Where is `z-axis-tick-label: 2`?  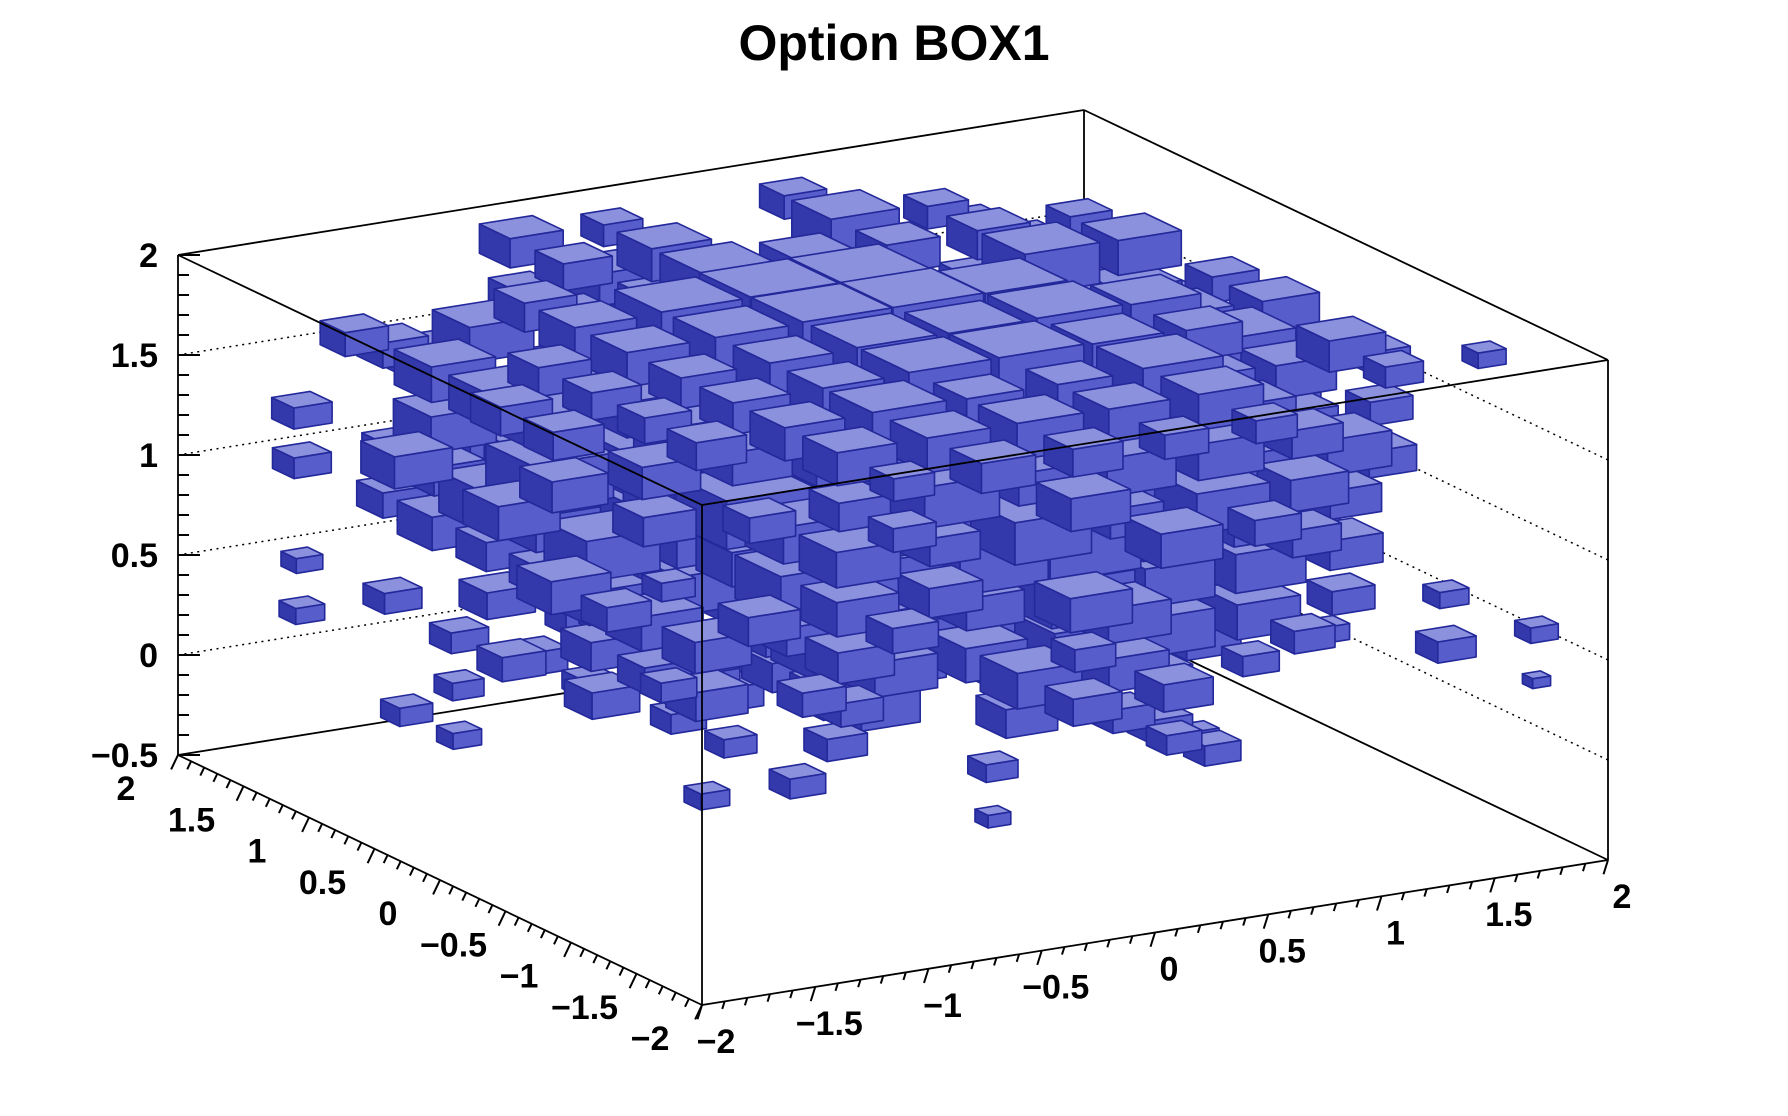 z-axis-tick-label: 2 is located at coordinates (148, 256).